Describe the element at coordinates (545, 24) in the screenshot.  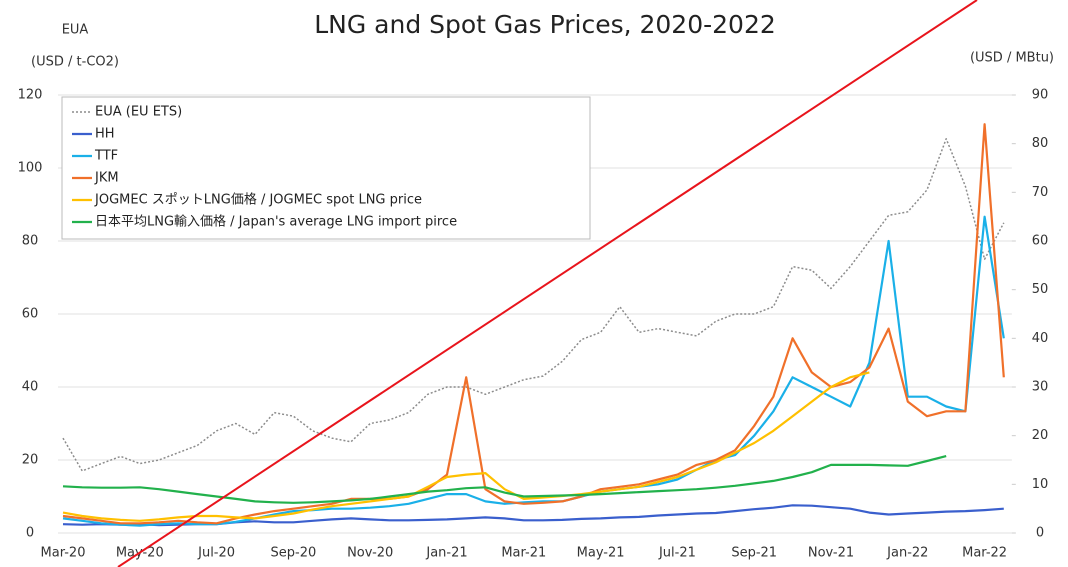
I see `chart-title: LNG and Spot Gas Prices, 2020-2022` at that location.